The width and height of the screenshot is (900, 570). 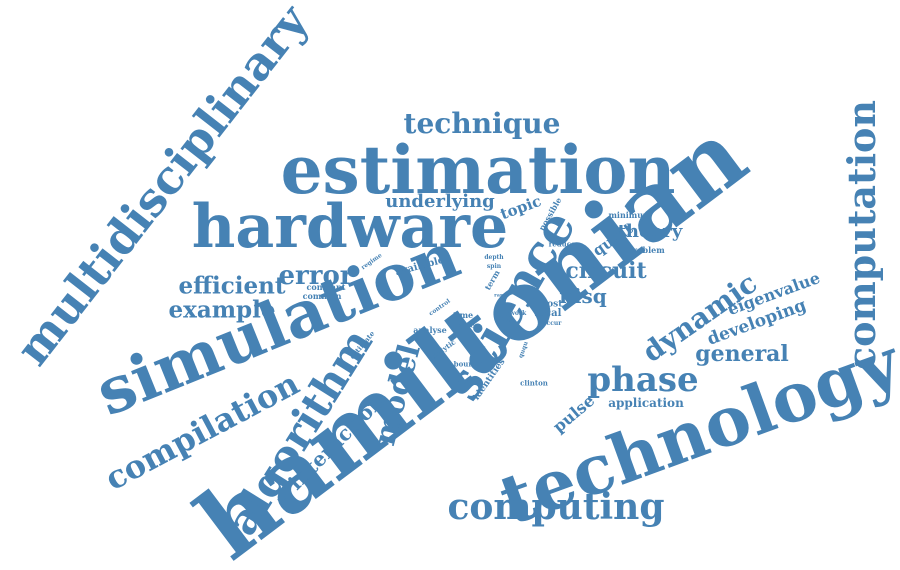 I want to click on word-problem: problem, so click(x=646, y=250).